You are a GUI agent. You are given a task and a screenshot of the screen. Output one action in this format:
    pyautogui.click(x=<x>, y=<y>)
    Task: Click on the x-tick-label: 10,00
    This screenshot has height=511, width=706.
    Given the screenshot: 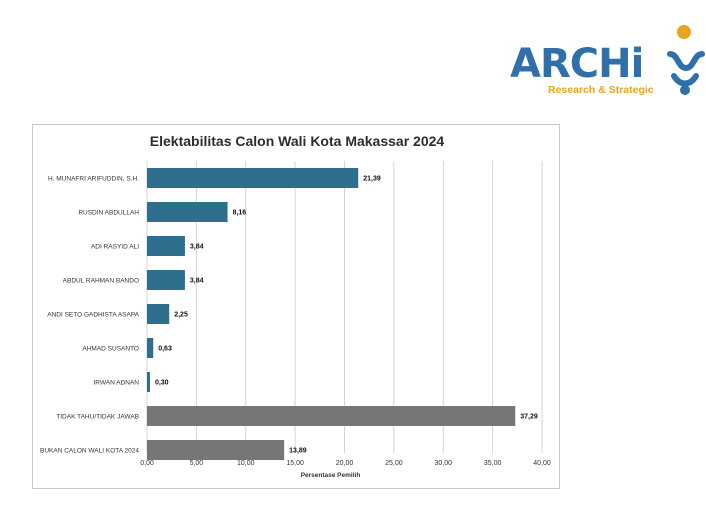 What is the action you would take?
    pyautogui.click(x=246, y=463)
    